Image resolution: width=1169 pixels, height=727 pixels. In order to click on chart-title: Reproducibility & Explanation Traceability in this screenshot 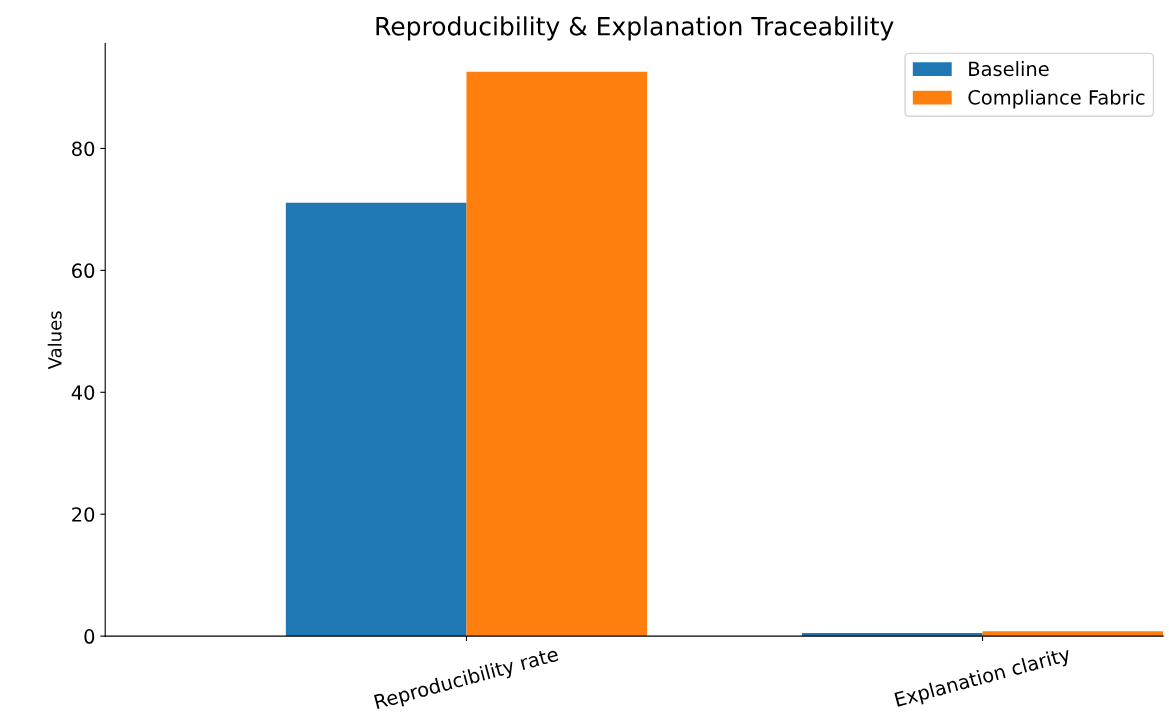, I will do `click(635, 28)`.